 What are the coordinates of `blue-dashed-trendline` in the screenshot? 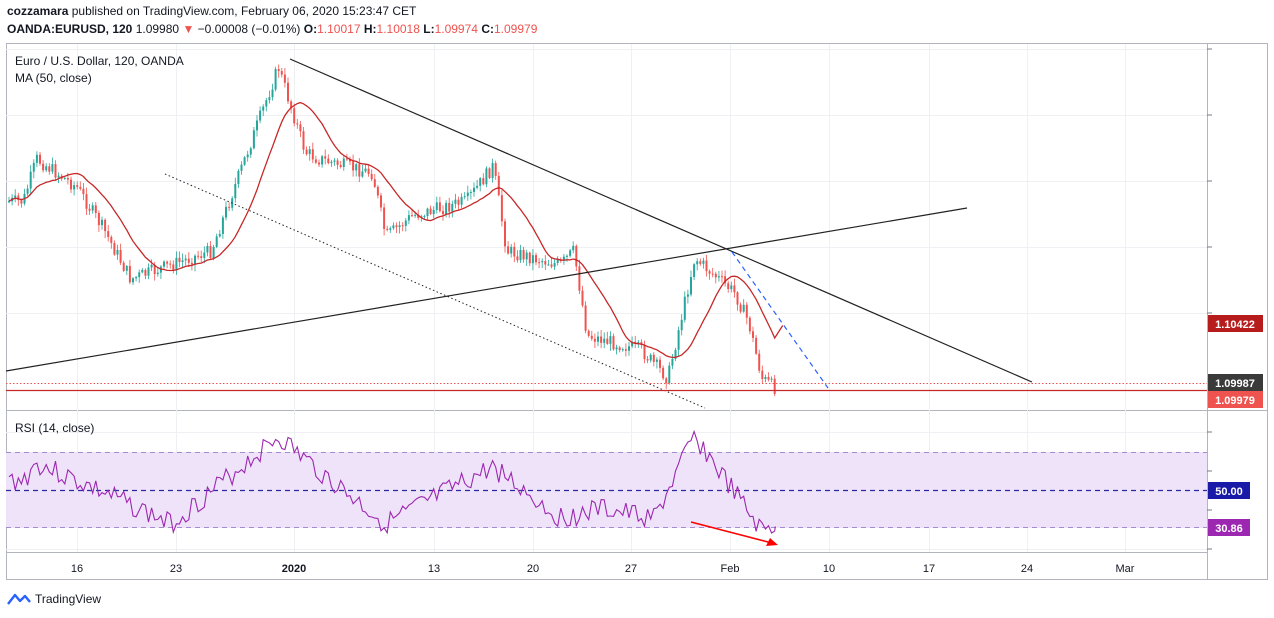 It's located at (780, 320).